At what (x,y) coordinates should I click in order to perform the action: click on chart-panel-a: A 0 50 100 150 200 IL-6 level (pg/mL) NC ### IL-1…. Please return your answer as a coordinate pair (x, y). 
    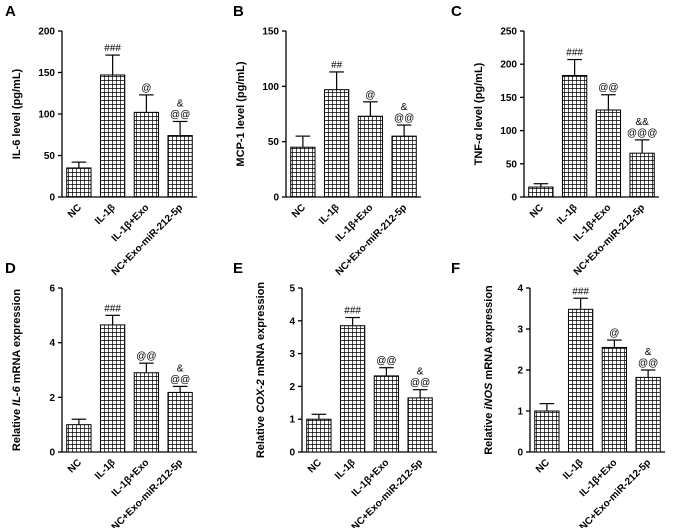
    Looking at the image, I should click on (101, 140).